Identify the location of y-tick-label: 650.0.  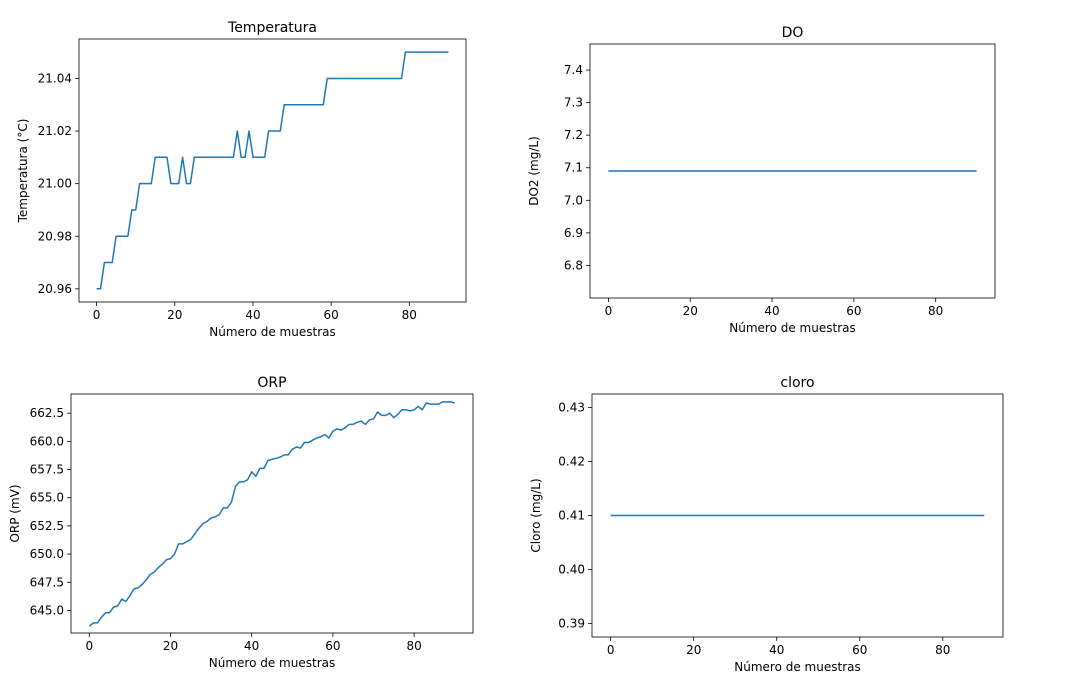
(47, 554).